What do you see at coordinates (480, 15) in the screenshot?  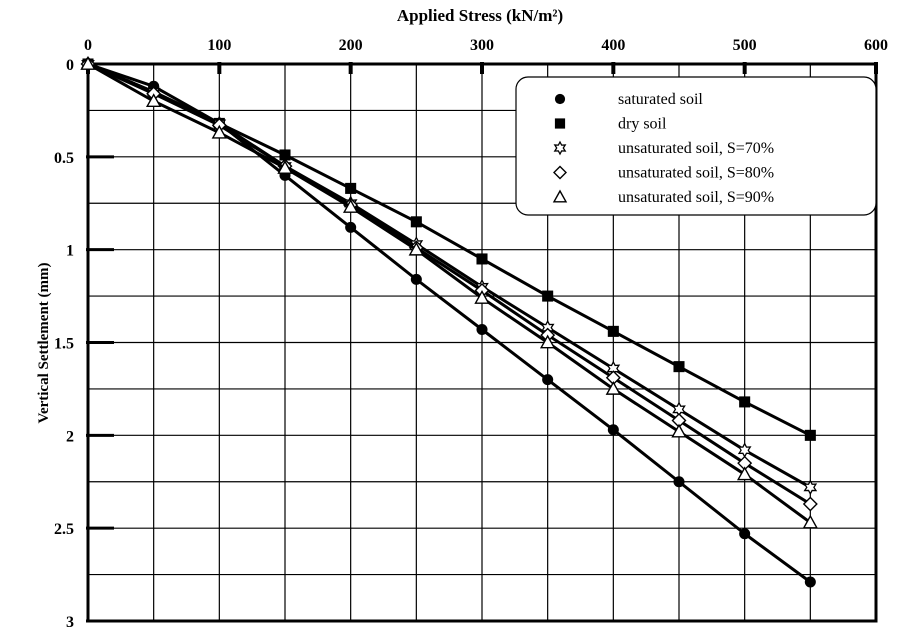 I see `x-axis-title: Applied Stress (kN/m²)` at bounding box center [480, 15].